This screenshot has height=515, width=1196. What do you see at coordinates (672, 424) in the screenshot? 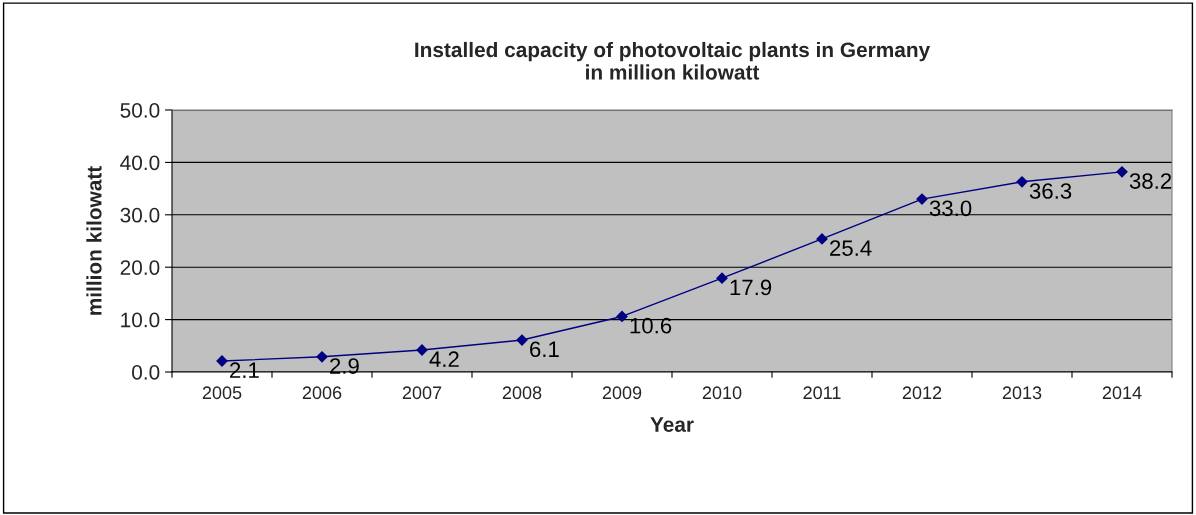
I see `x-axis-title: Year` at bounding box center [672, 424].